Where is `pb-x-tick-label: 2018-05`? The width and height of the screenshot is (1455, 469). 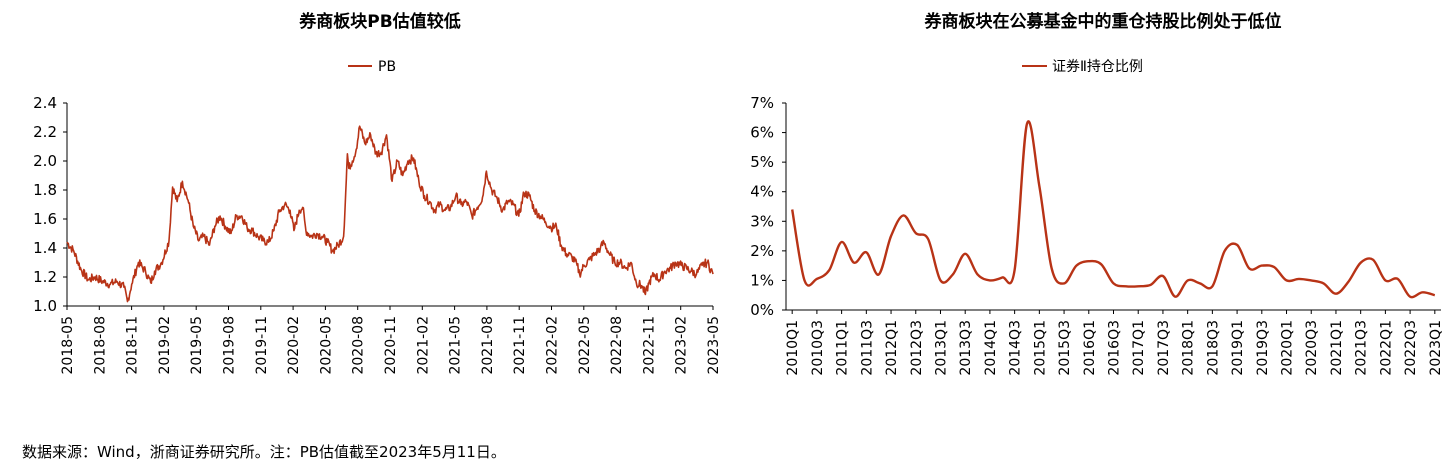 pb-x-tick-label: 2018-05 is located at coordinates (68, 345).